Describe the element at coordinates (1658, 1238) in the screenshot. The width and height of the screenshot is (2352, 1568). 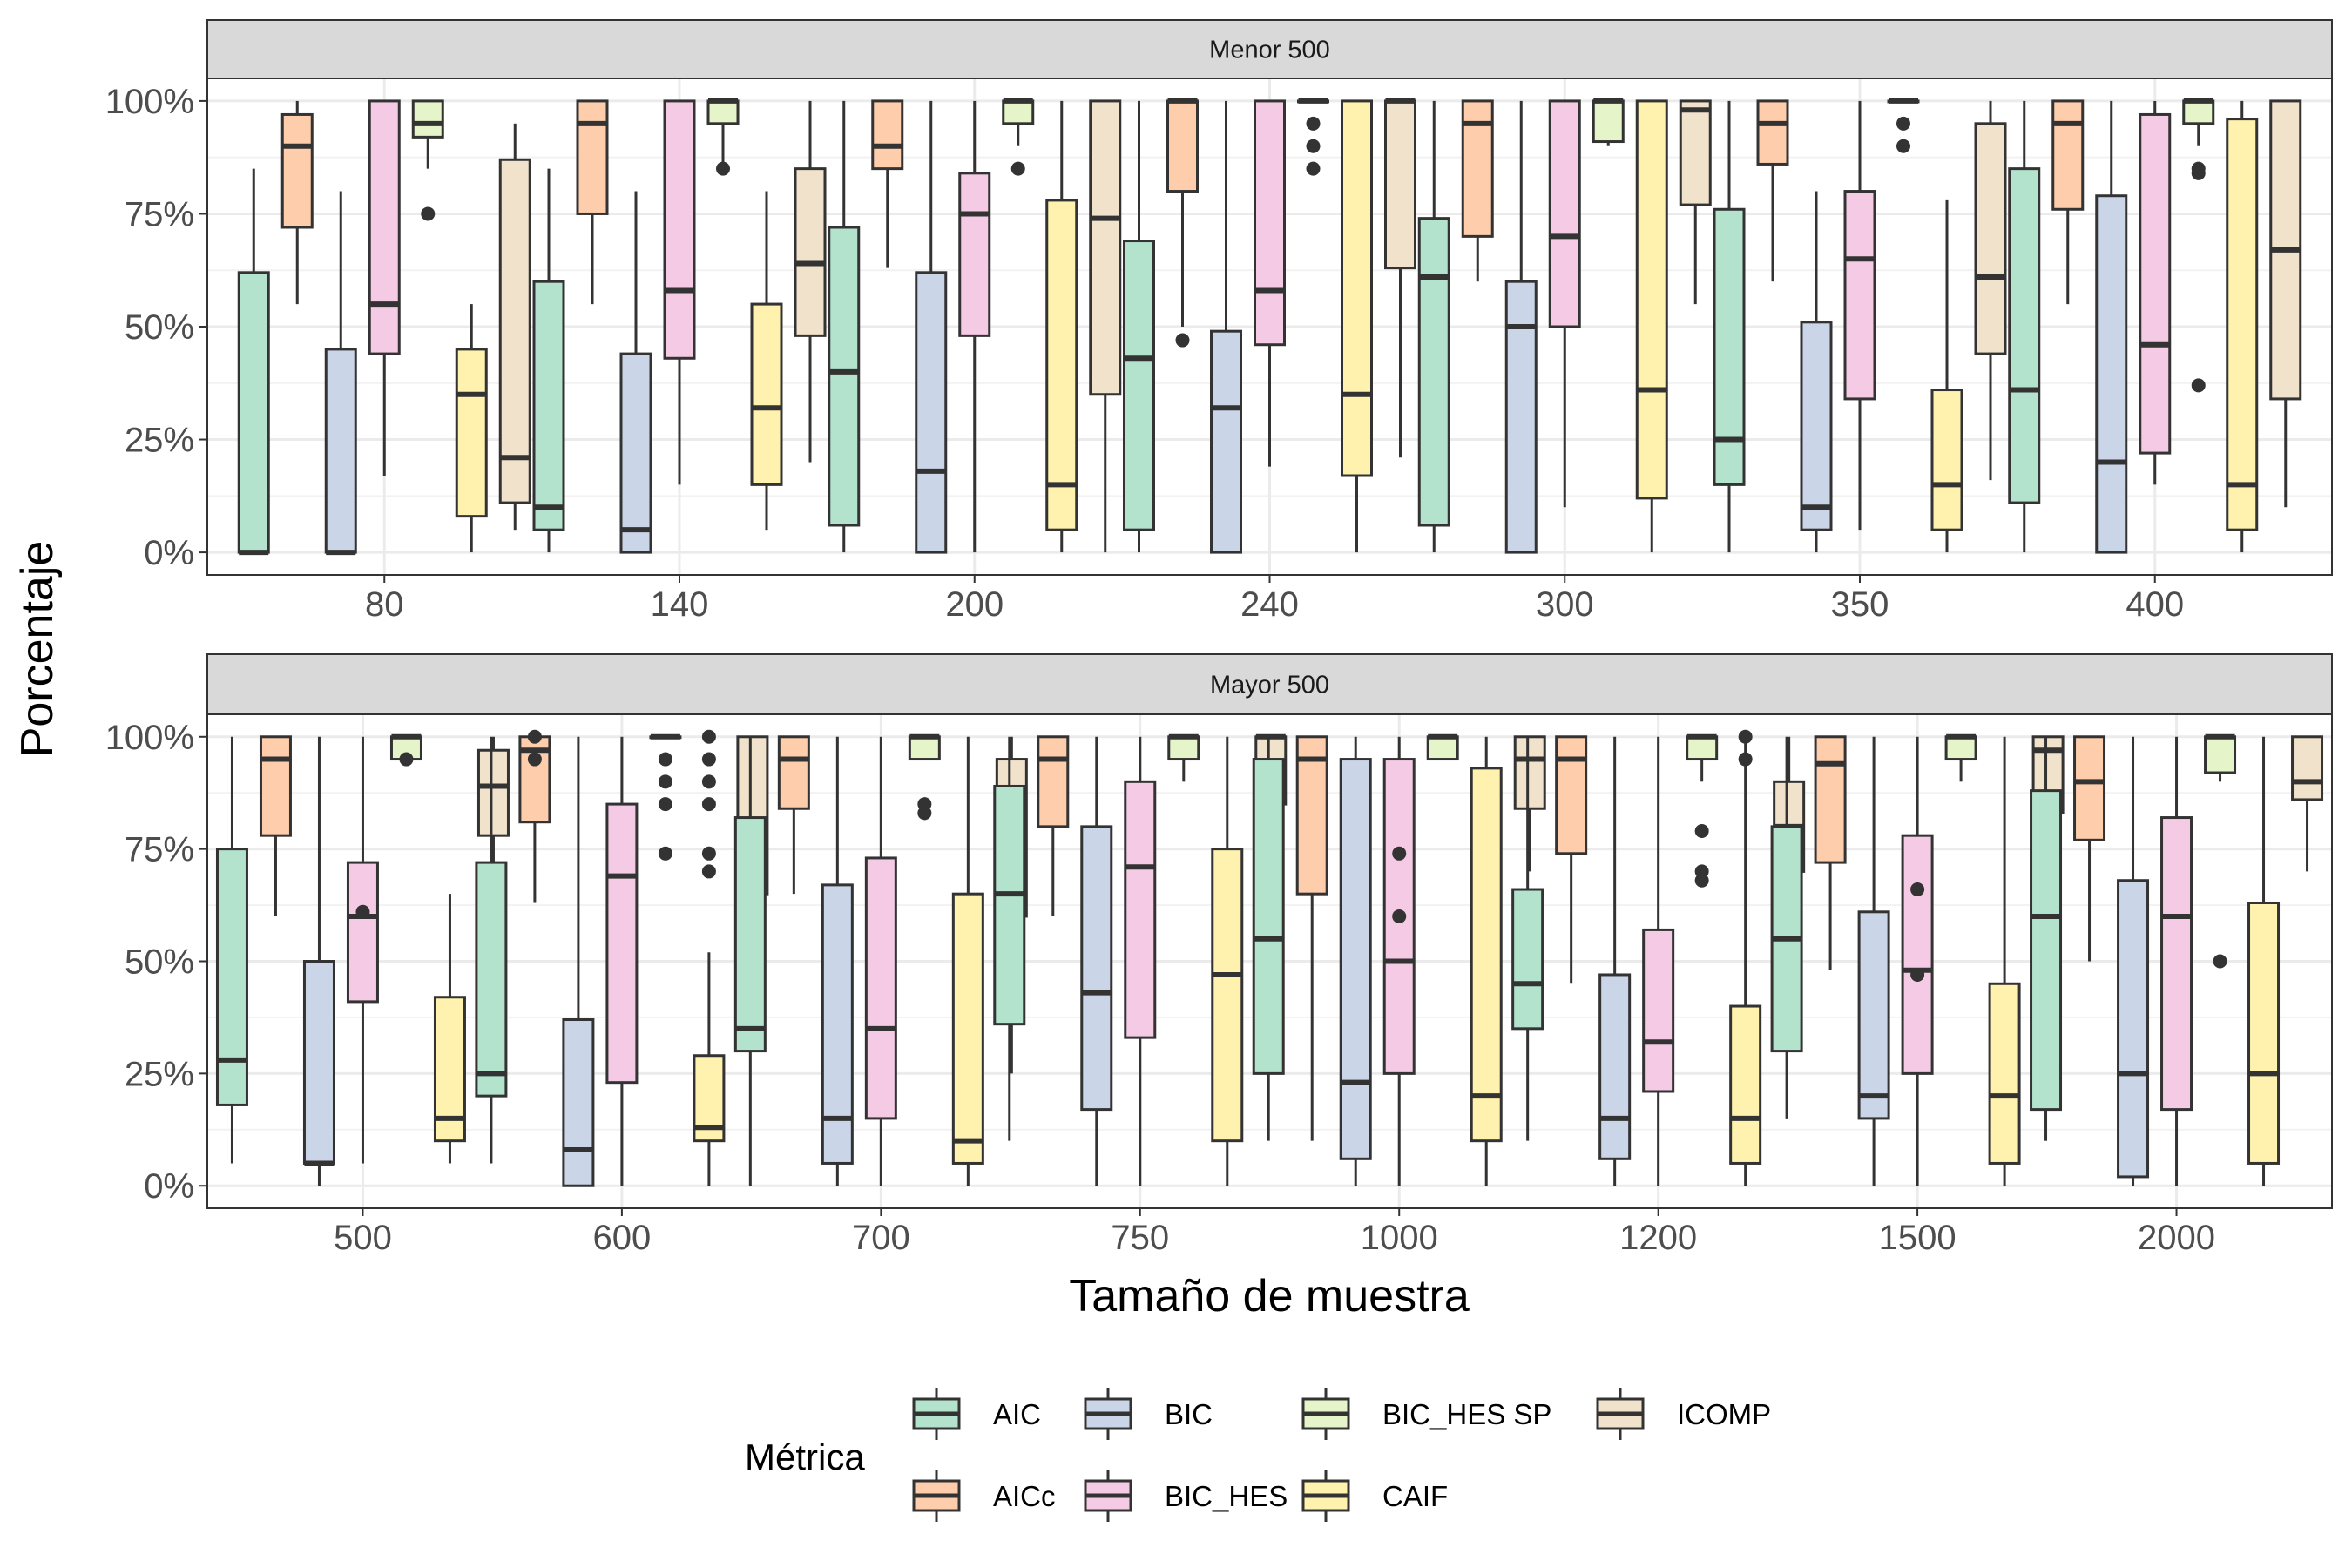
I see `x-tick-label: 1200` at that location.